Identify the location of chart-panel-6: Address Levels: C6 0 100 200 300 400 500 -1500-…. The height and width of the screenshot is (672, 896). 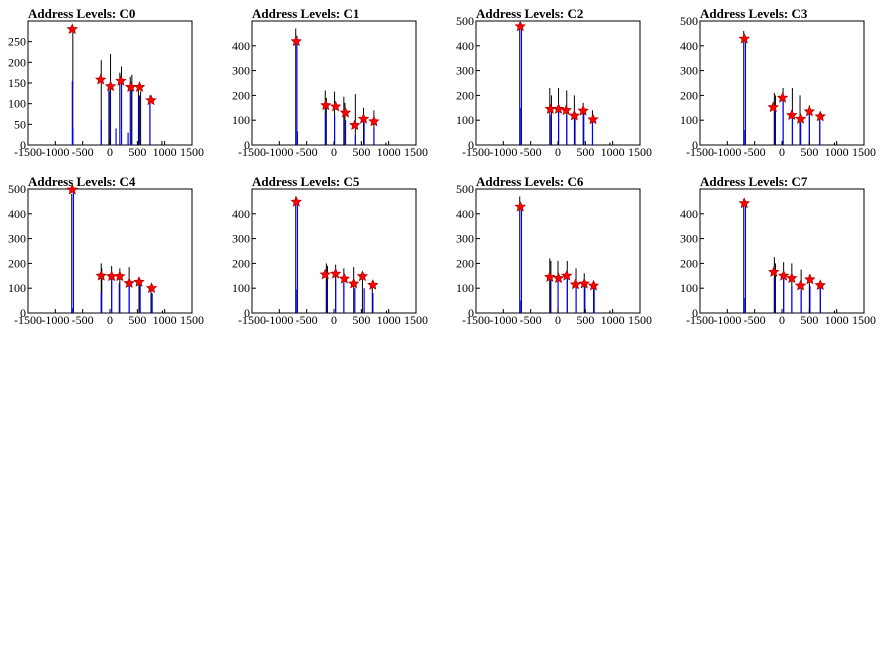
(560, 252).